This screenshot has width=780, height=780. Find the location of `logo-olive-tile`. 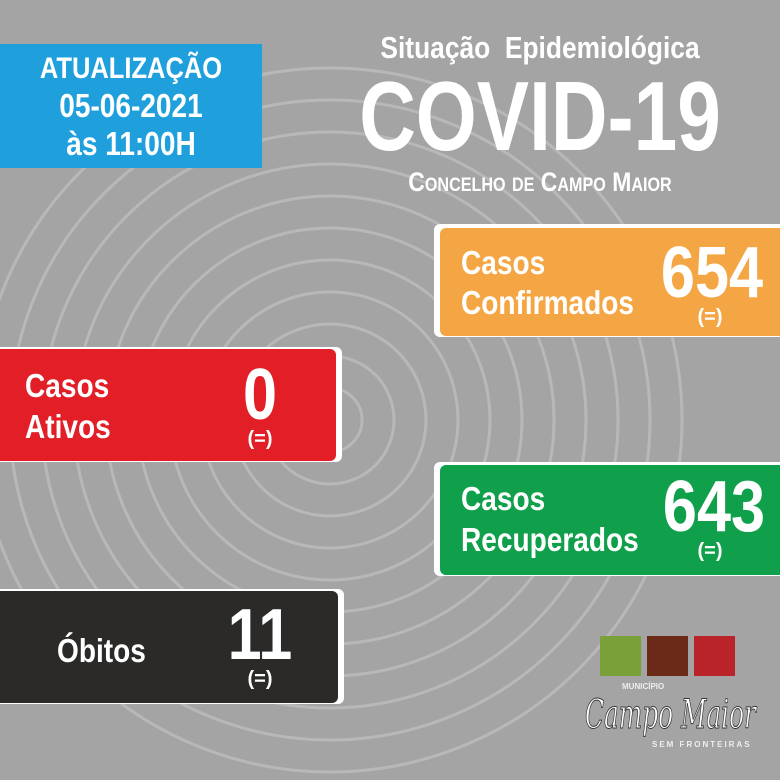

logo-olive-tile is located at coordinates (620, 656).